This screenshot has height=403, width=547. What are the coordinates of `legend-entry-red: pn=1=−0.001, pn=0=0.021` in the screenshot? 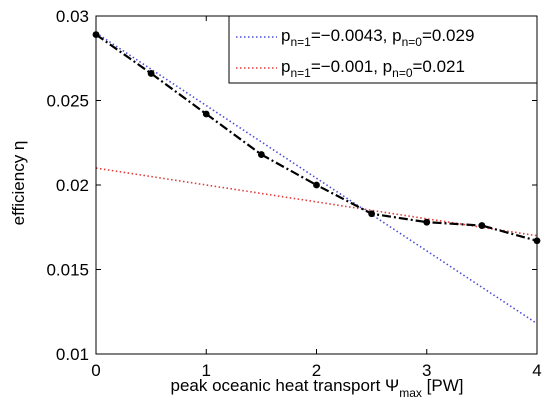 It's located at (373, 68).